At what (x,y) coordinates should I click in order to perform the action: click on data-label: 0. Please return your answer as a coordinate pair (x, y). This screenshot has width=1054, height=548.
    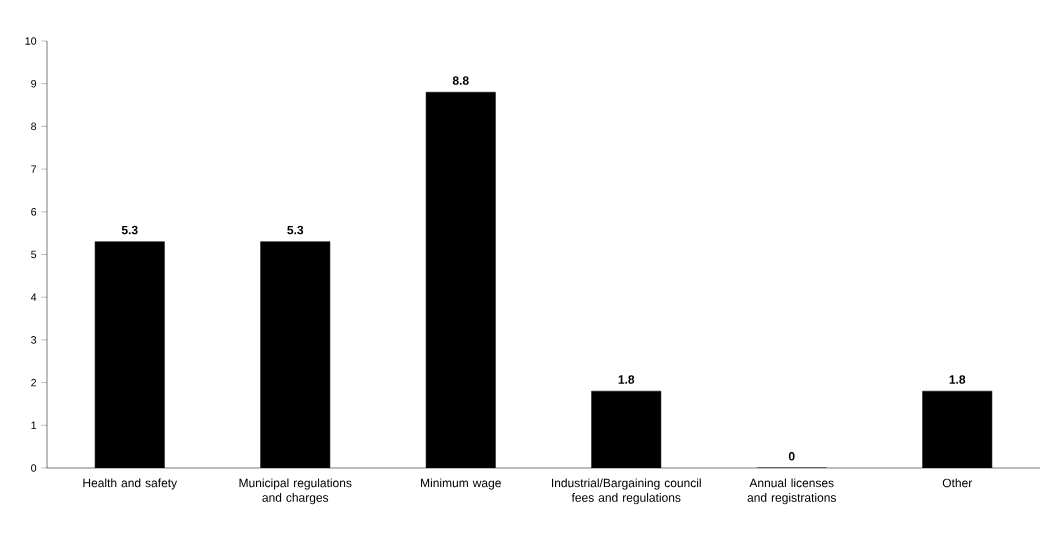
    Looking at the image, I should click on (791, 456).